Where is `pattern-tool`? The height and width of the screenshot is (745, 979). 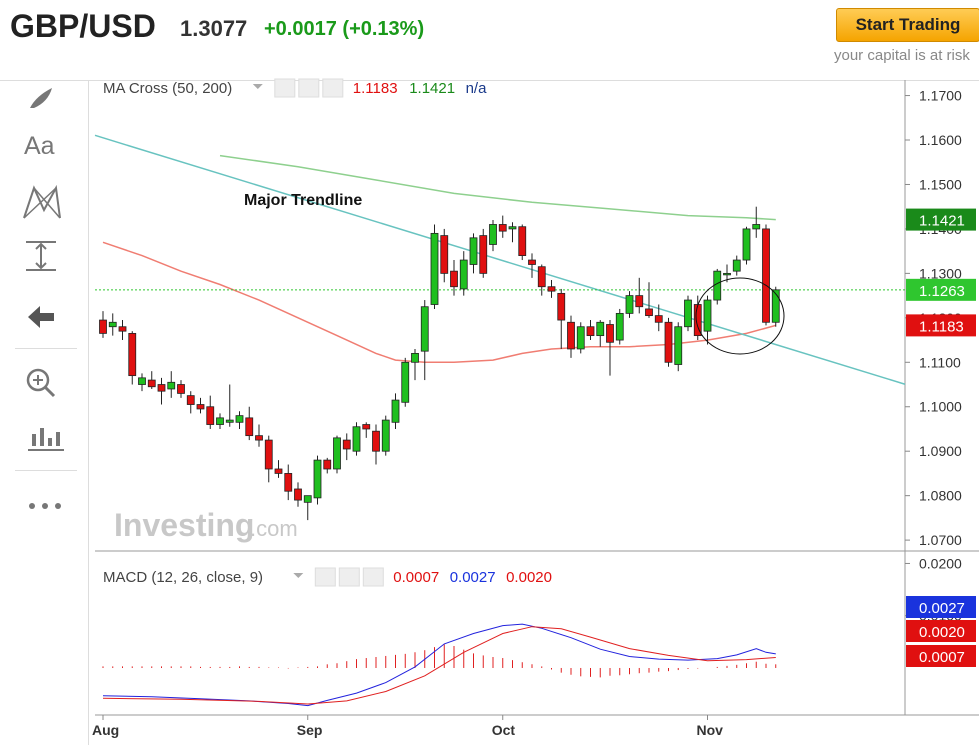 pattern-tool is located at coordinates (41, 200).